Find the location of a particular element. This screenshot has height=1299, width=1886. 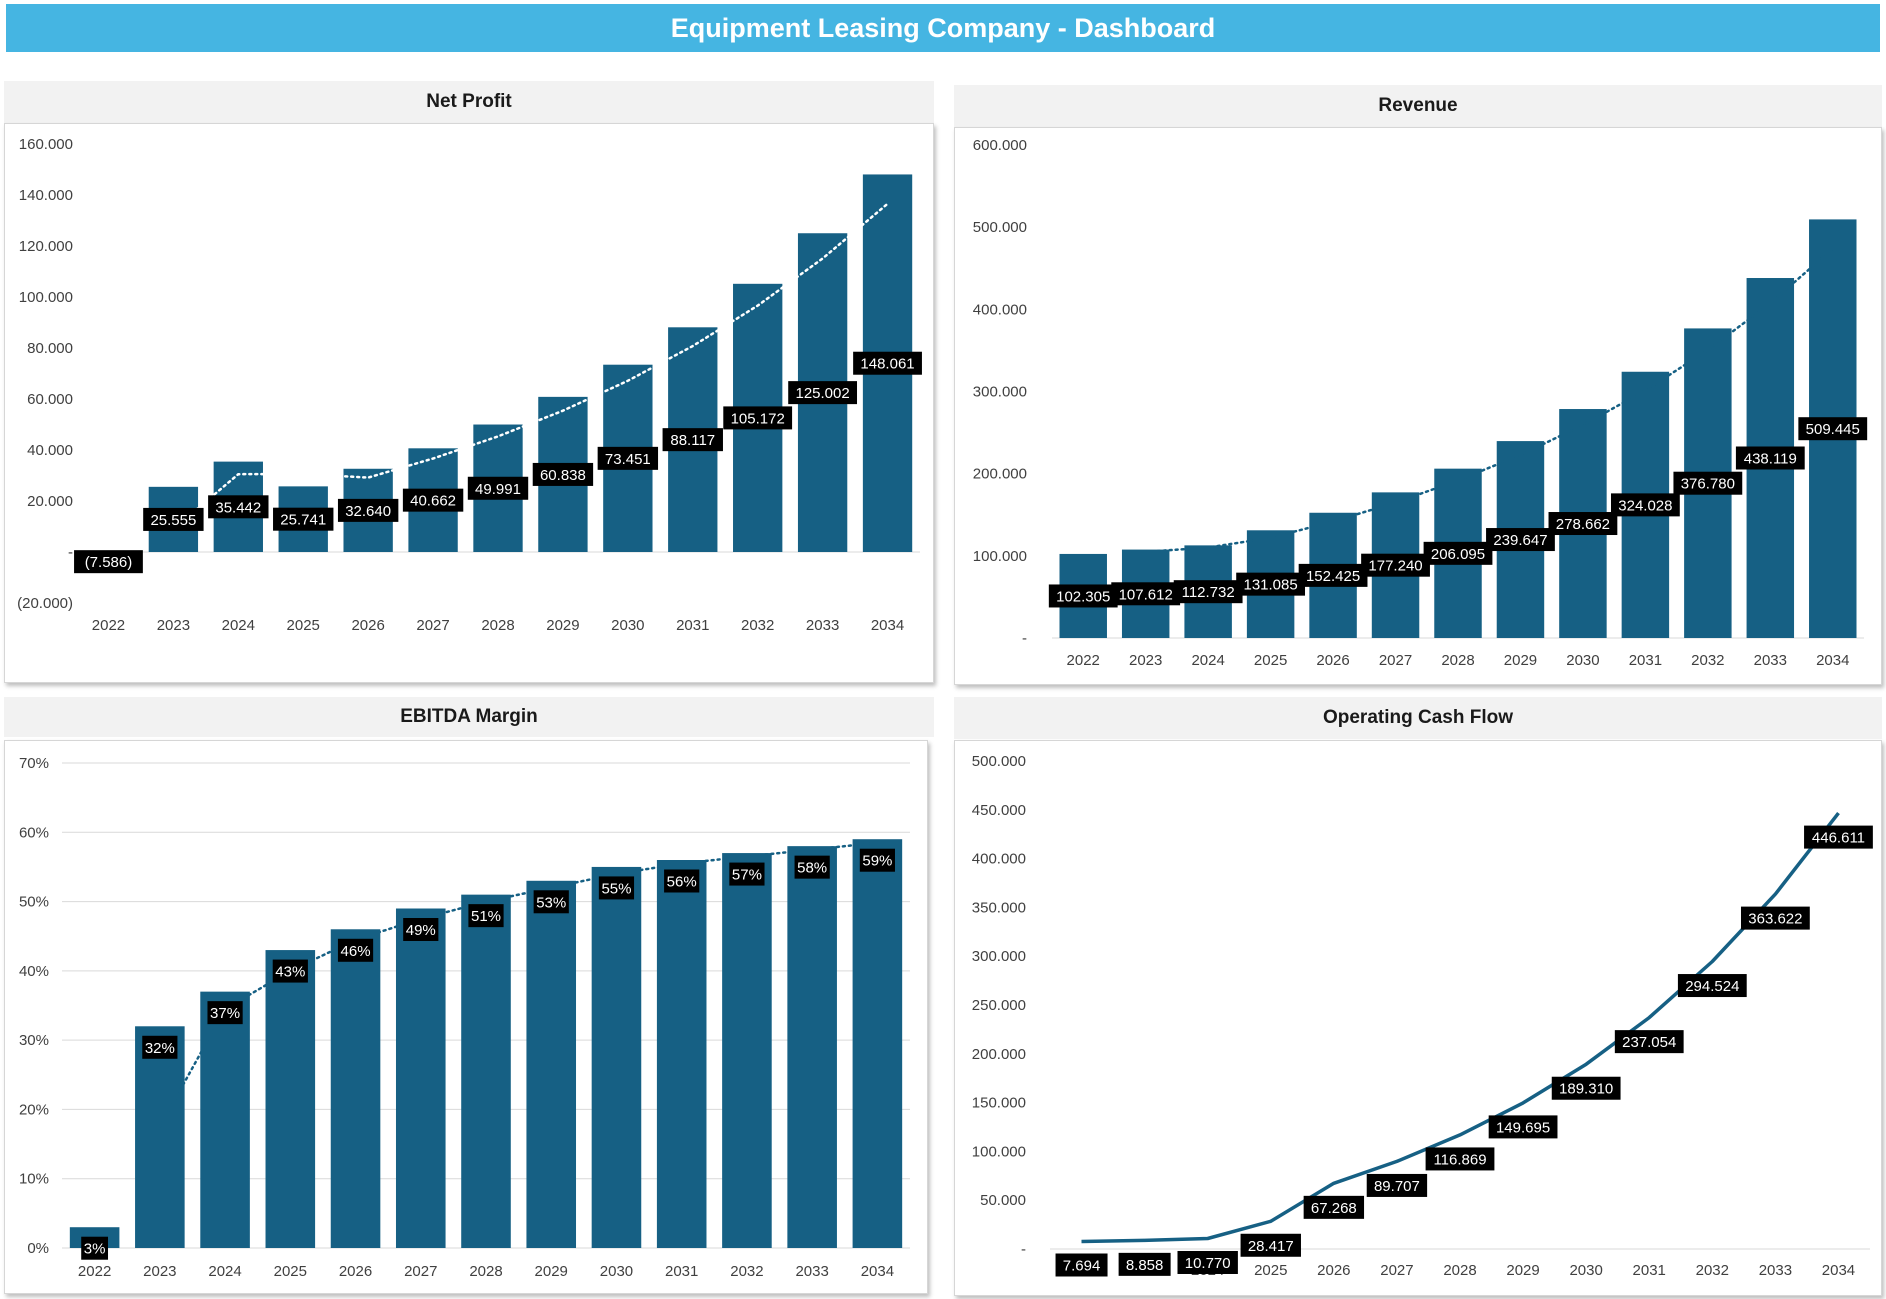

y-tick-label: 300.000 is located at coordinates (1000, 392).